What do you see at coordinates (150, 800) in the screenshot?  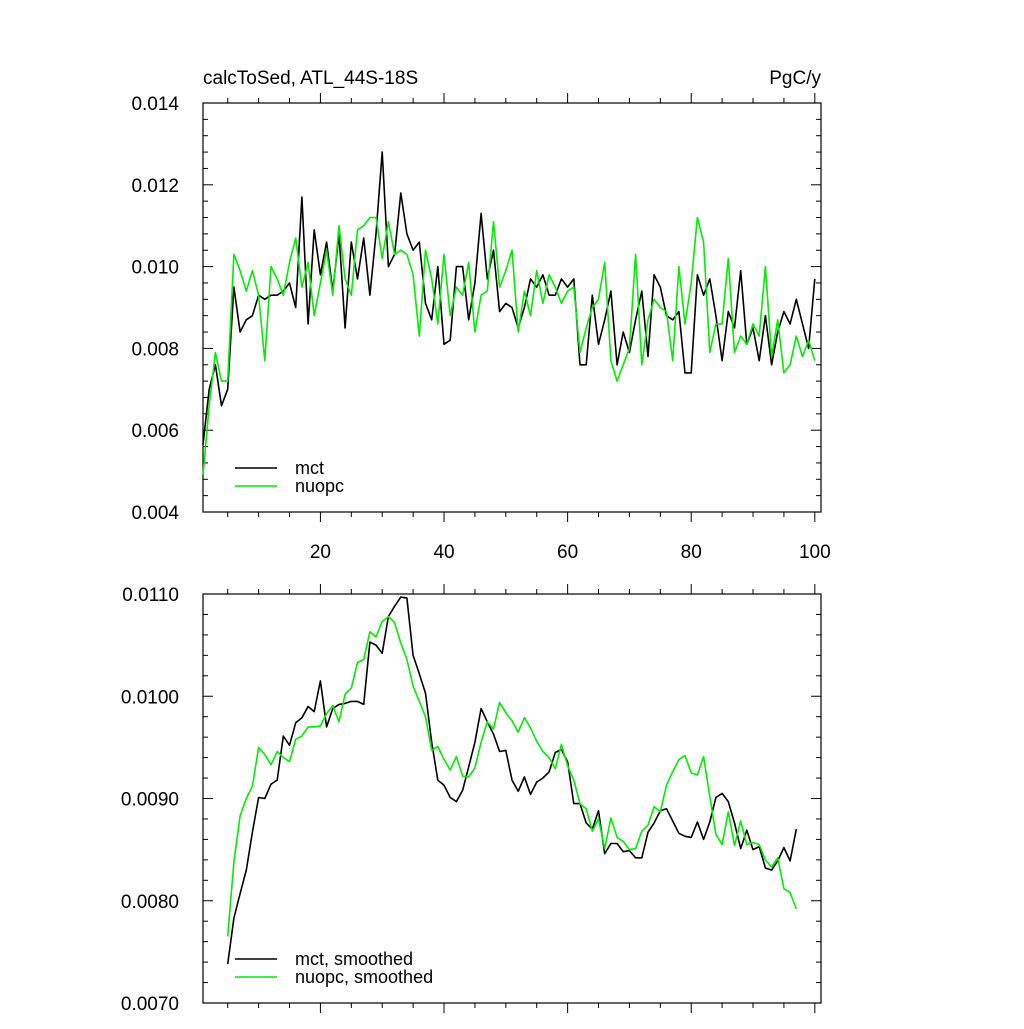 I see `y-tick-label: 0.0090` at bounding box center [150, 800].